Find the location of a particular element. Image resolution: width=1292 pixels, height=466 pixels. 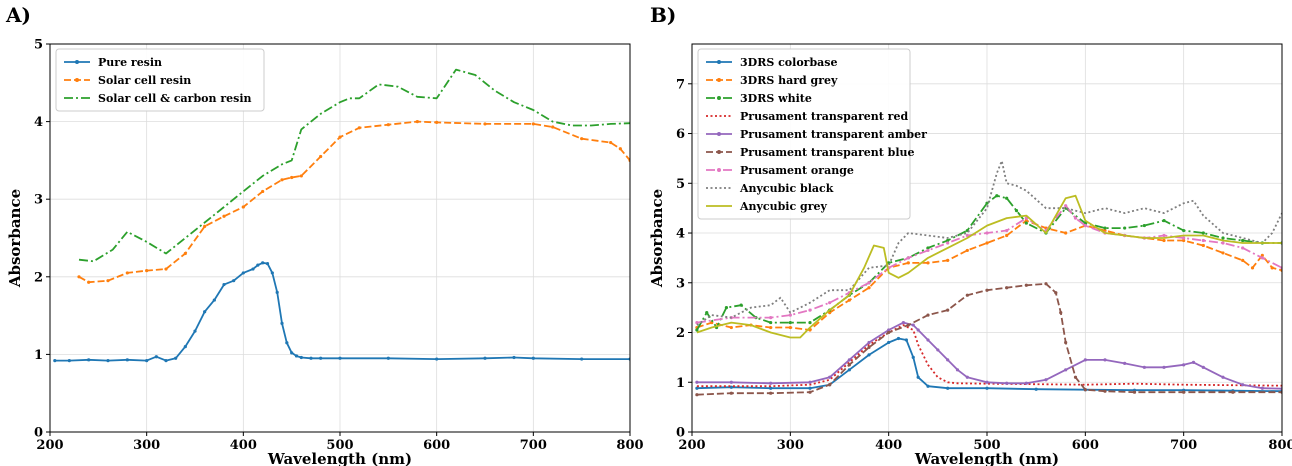

legend-box is located at coordinates (804, 134).